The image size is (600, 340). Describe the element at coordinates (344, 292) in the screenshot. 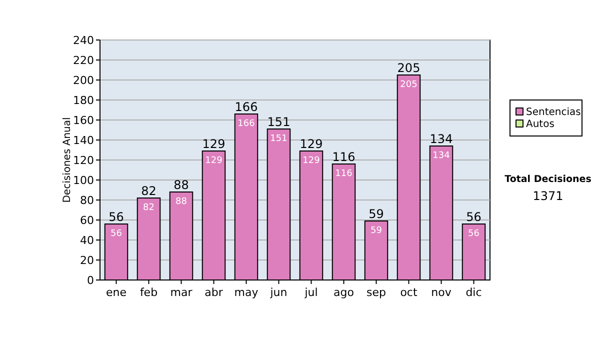

I see `x-tick-label: ago` at that location.